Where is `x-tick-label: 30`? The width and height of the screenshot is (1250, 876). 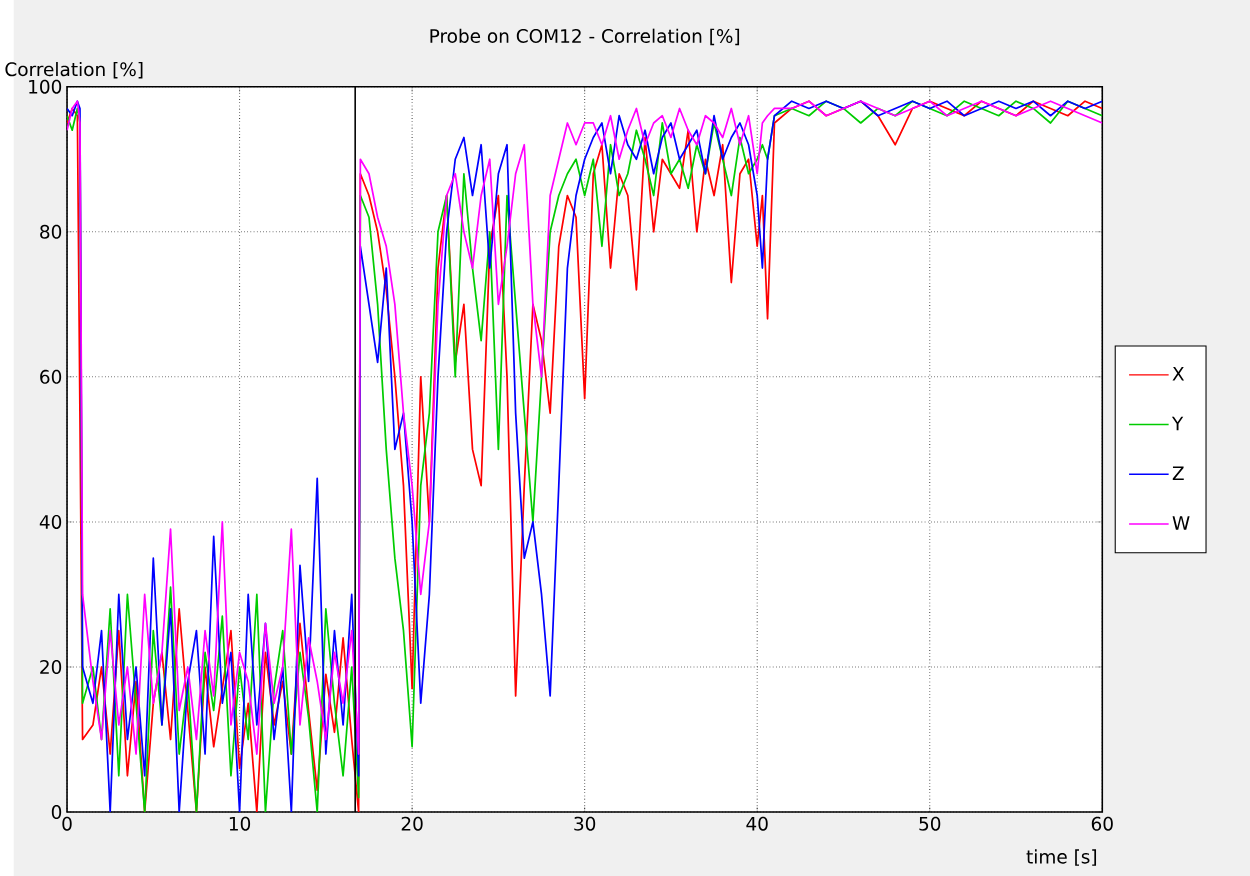
x-tick-label: 30 is located at coordinates (585, 823).